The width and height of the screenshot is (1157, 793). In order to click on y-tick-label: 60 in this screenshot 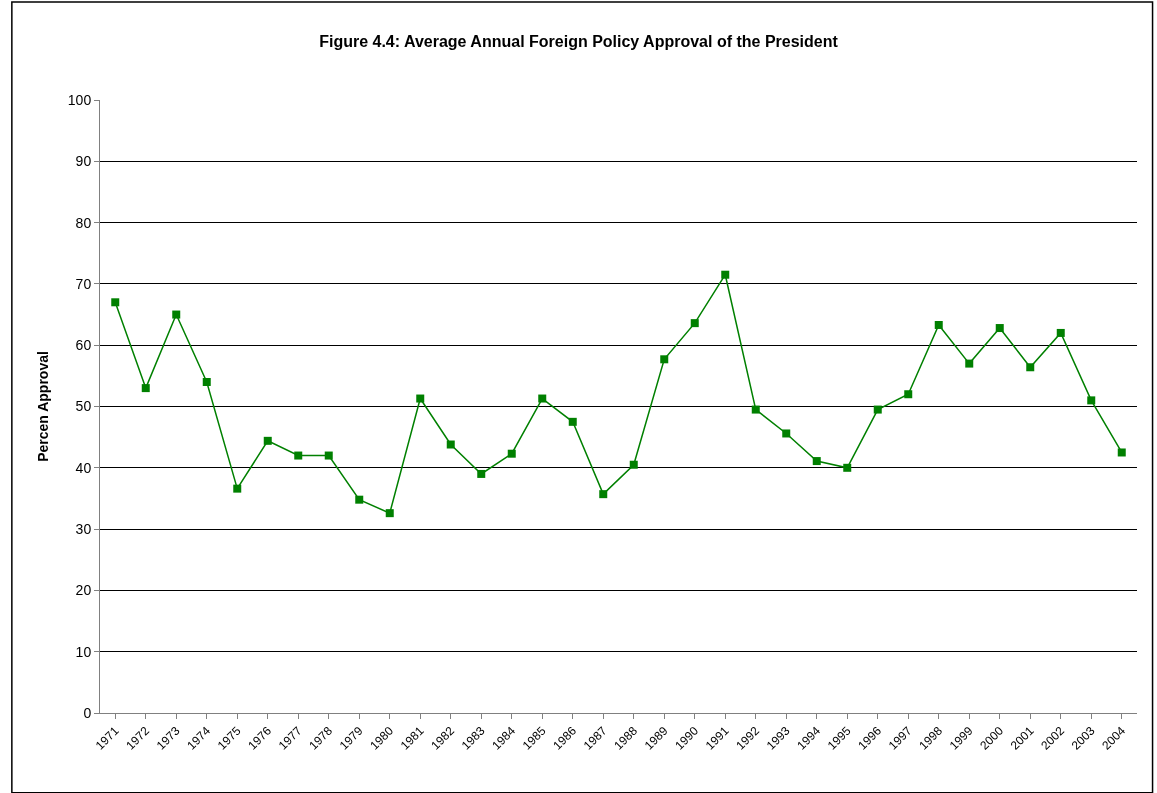, I will do `click(83, 345)`.